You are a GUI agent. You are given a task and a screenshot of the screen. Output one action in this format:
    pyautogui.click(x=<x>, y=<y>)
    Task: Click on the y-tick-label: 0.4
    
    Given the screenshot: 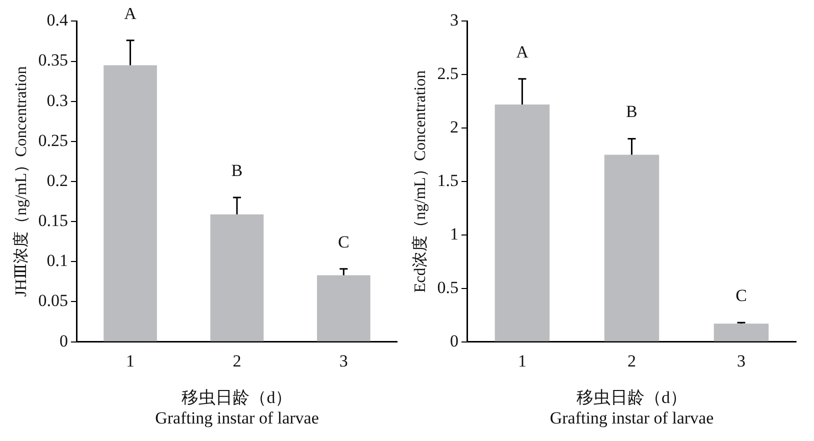 What is the action you would take?
    pyautogui.click(x=57, y=20)
    